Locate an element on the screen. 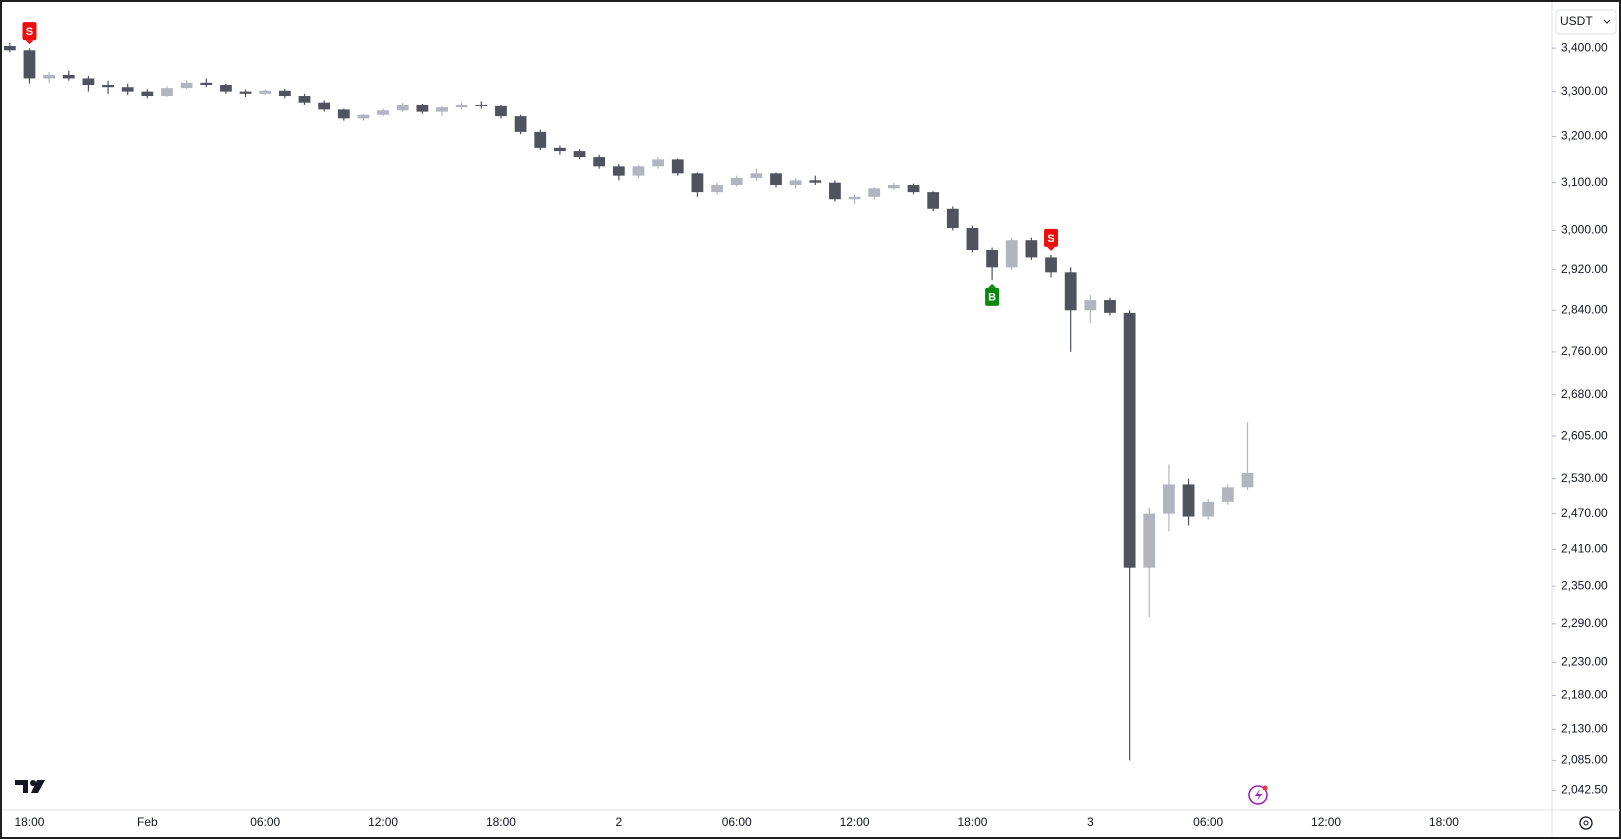 The height and width of the screenshot is (839, 1621). y-tick-label: 2,230.00 is located at coordinates (1584, 662).